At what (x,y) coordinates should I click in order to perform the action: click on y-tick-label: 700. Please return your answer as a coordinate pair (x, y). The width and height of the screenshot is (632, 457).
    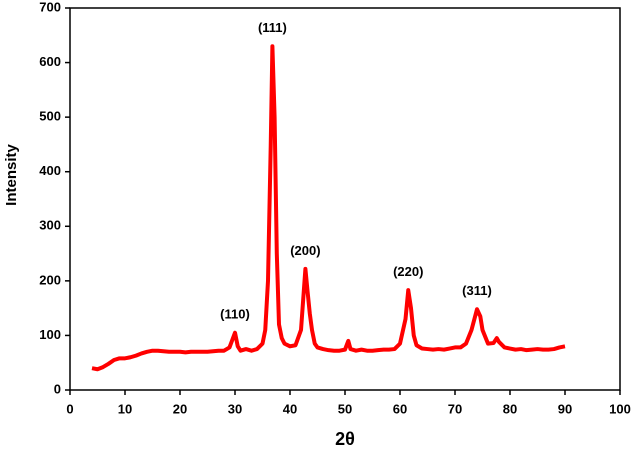
    Looking at the image, I should click on (50, 7).